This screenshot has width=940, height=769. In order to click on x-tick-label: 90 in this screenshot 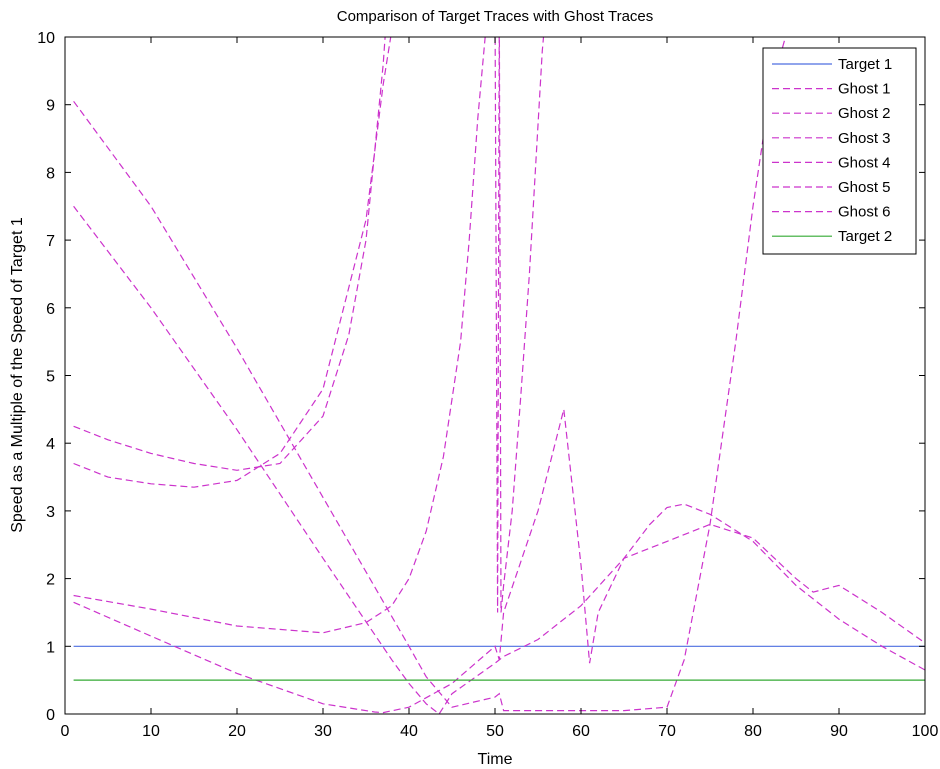, I will do `click(839, 731)`.